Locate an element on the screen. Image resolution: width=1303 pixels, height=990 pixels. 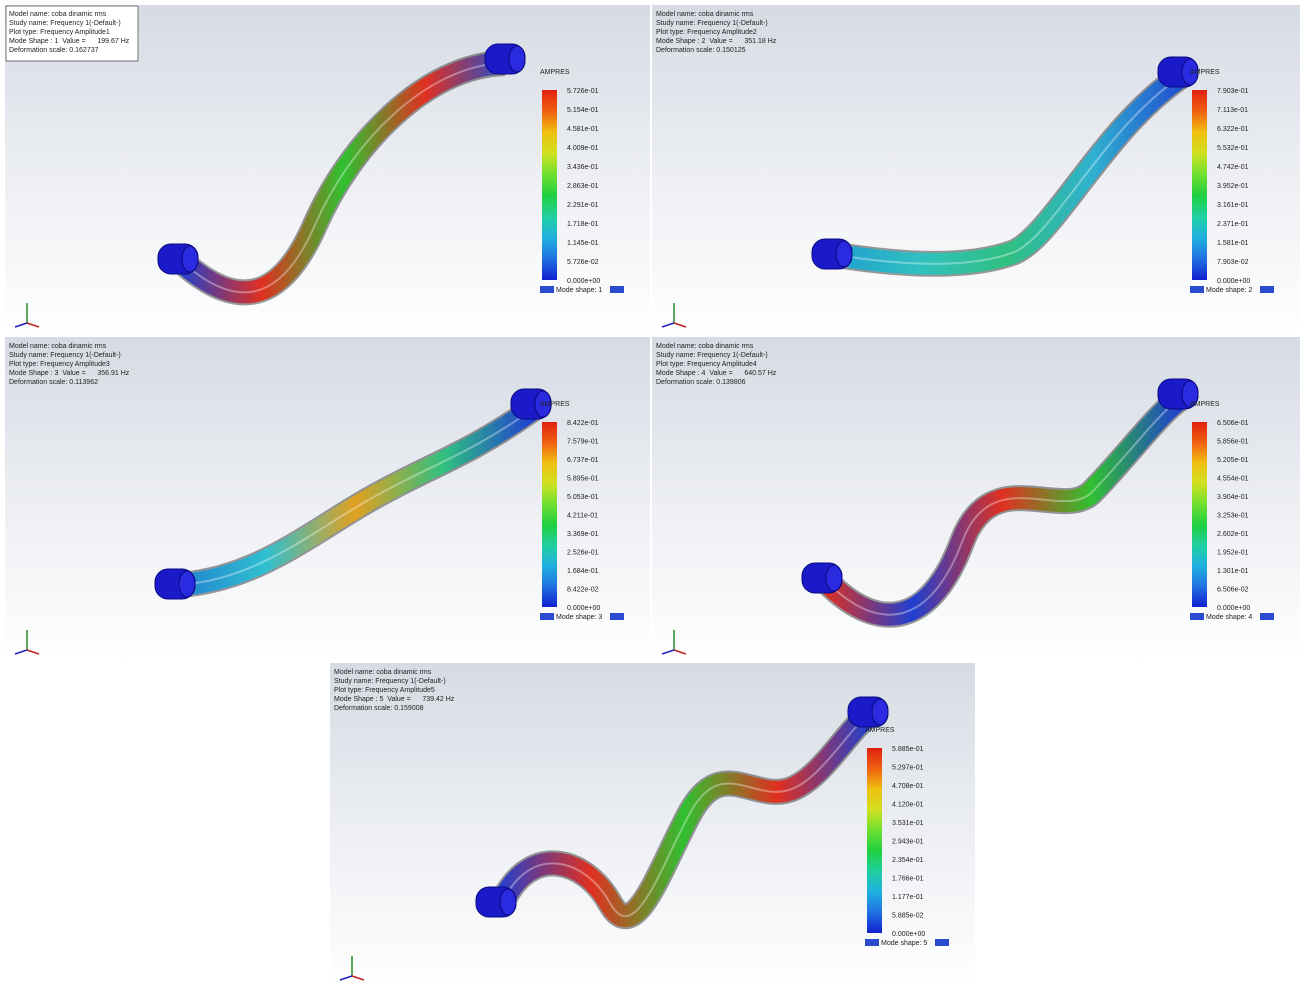
legend-label: 5.885e-01 is located at coordinates (908, 749).